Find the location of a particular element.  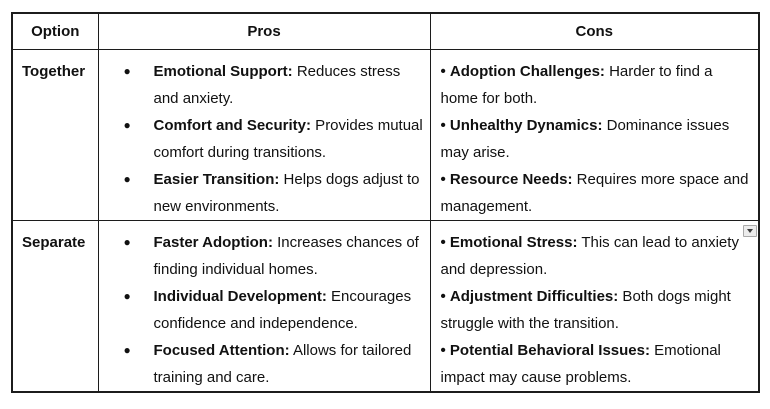

item-label: Easier Transition: is located at coordinates (216, 179).